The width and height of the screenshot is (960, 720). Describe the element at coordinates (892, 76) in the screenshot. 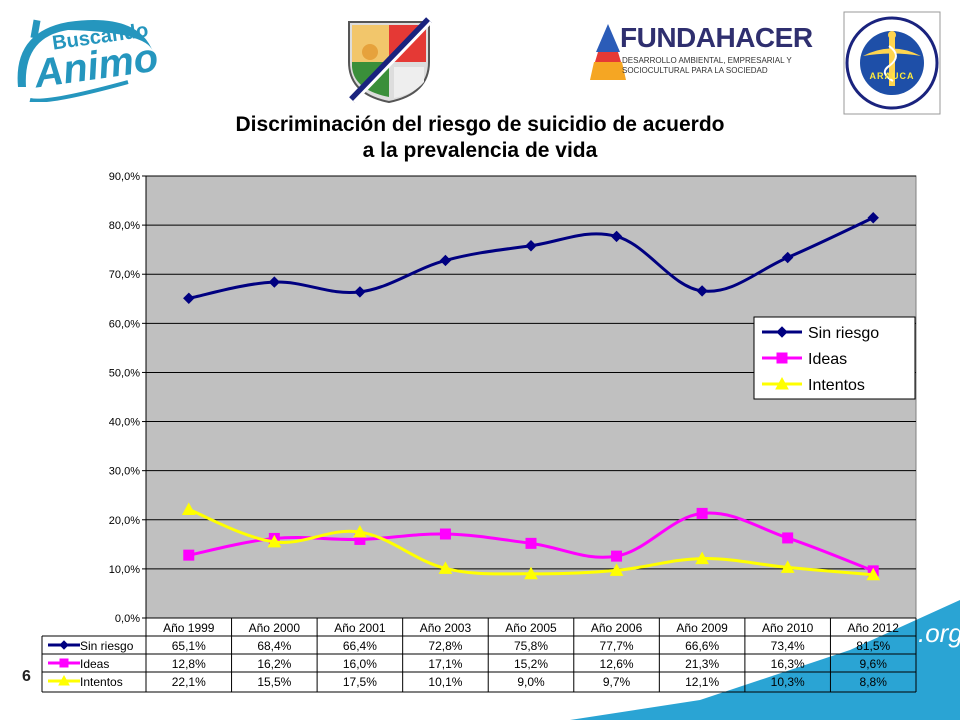

I see `seal-inner-text: ARAUCA` at that location.